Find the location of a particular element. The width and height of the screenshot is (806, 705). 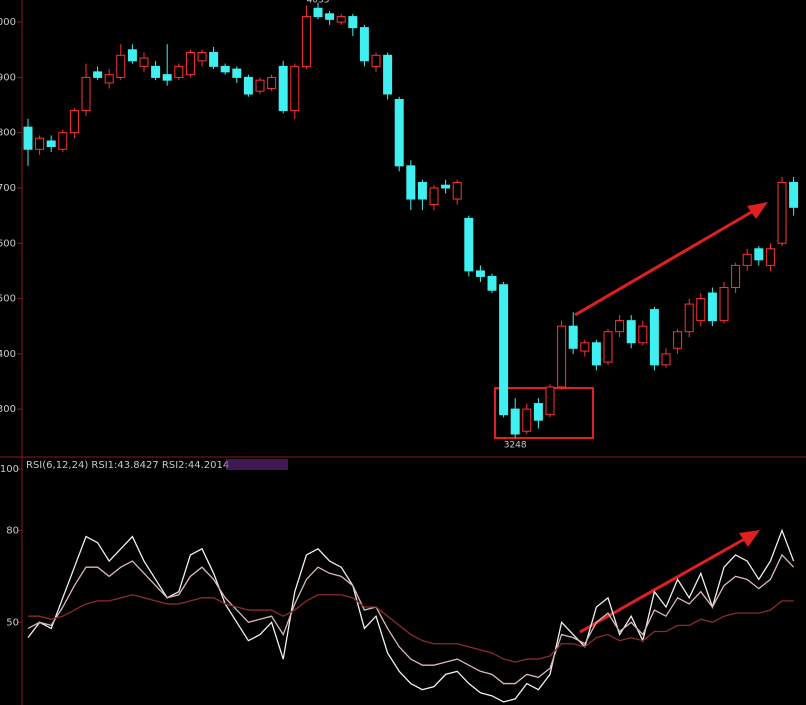

y-tick-label: 3400 is located at coordinates (8, 354).